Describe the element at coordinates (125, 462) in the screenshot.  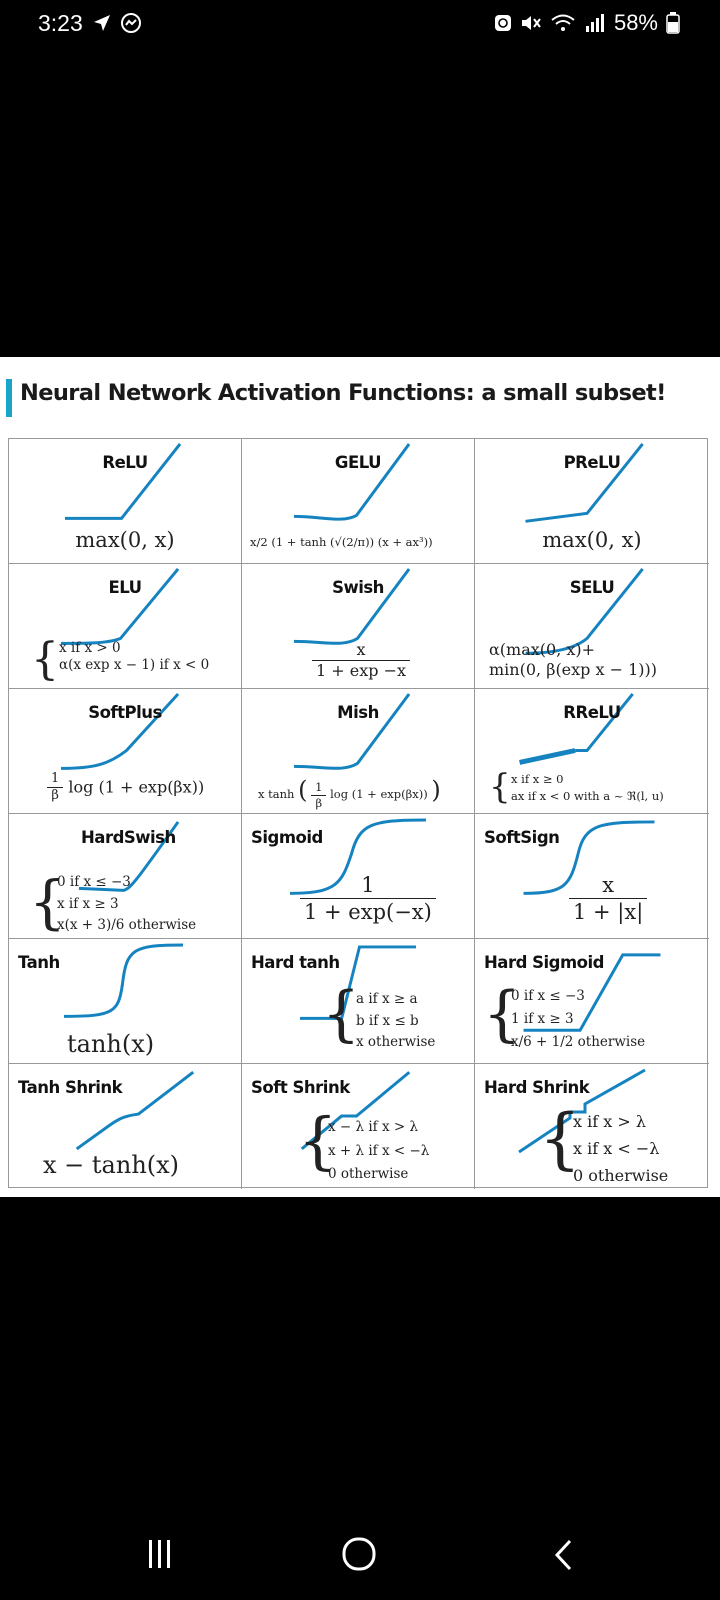
I see `function-name: ReLU` at that location.